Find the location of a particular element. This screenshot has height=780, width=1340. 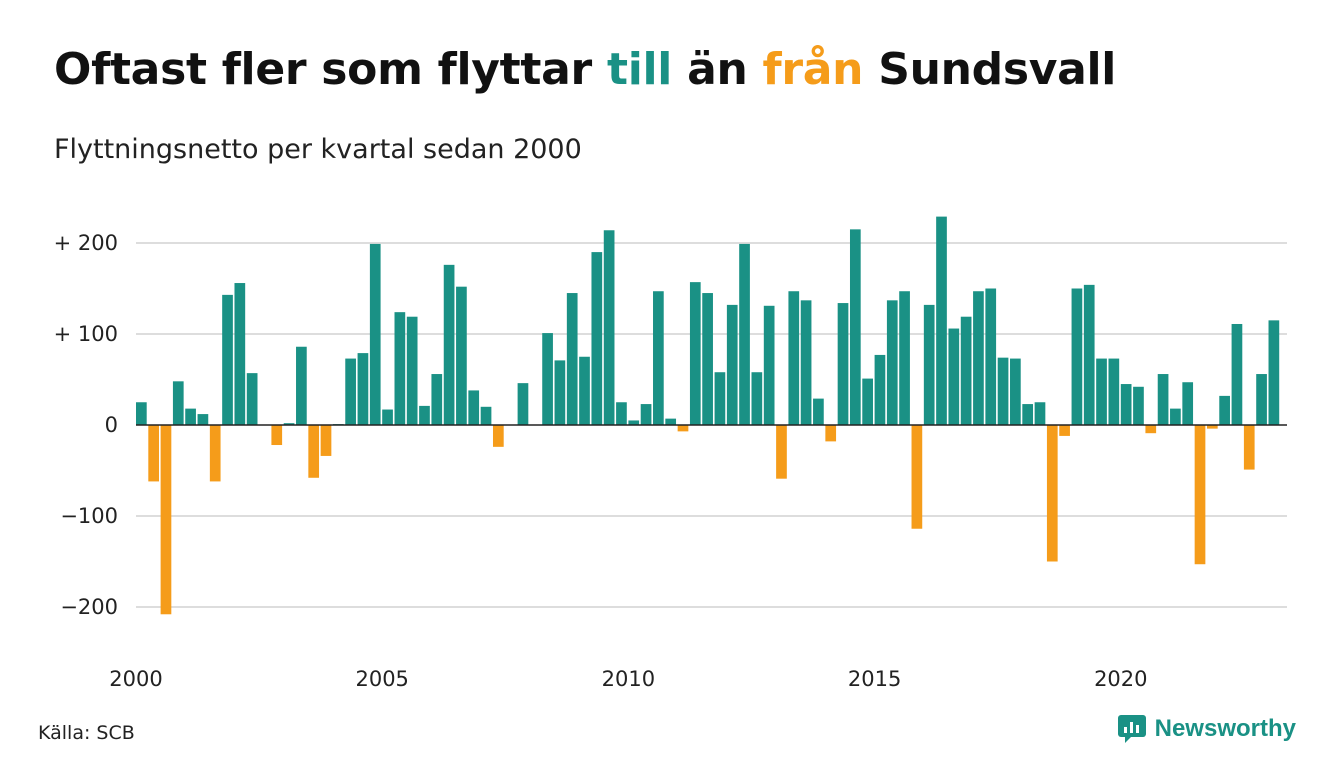

bar-q74 is located at coordinates (1040, 413).